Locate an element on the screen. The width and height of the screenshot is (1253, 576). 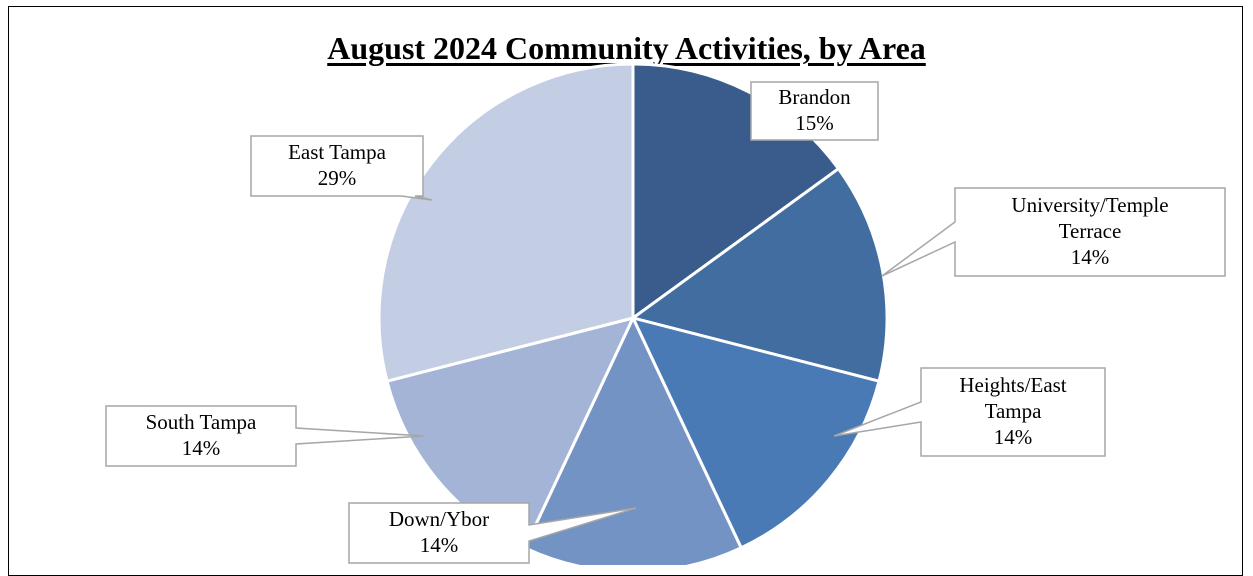
data-label-text: 29% is located at coordinates (337, 178).